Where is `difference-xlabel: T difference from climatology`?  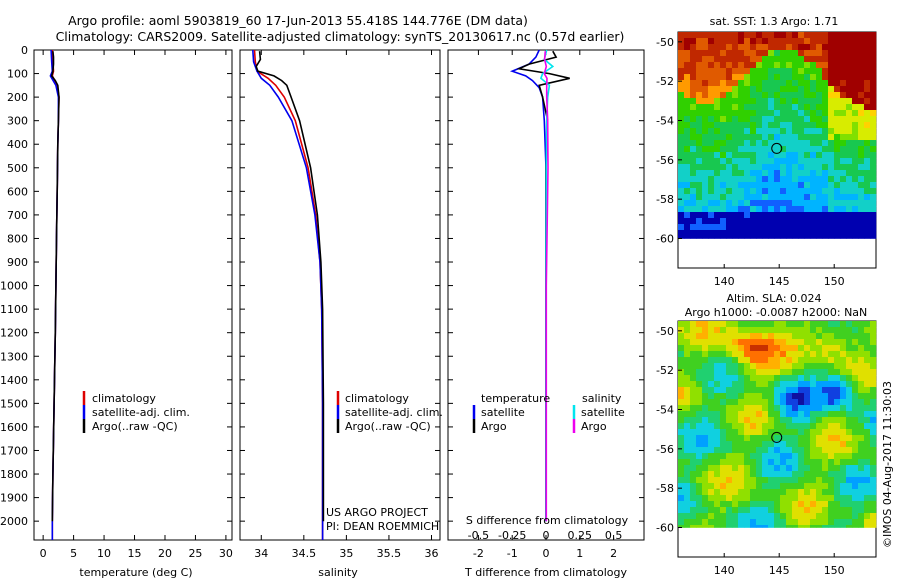 difference-xlabel: T difference from climatology is located at coordinates (545, 572).